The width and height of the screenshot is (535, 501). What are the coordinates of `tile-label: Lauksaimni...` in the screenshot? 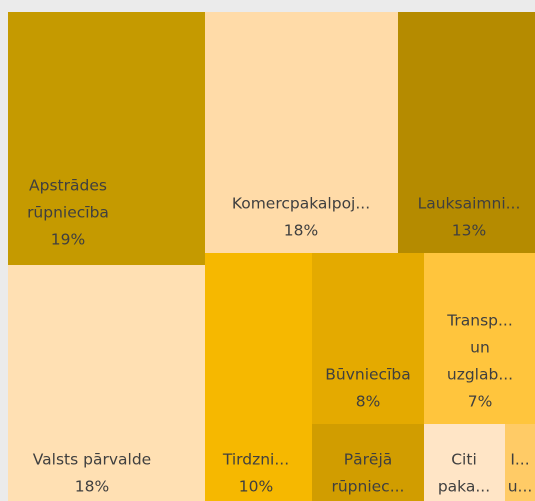 It's located at (469, 204).